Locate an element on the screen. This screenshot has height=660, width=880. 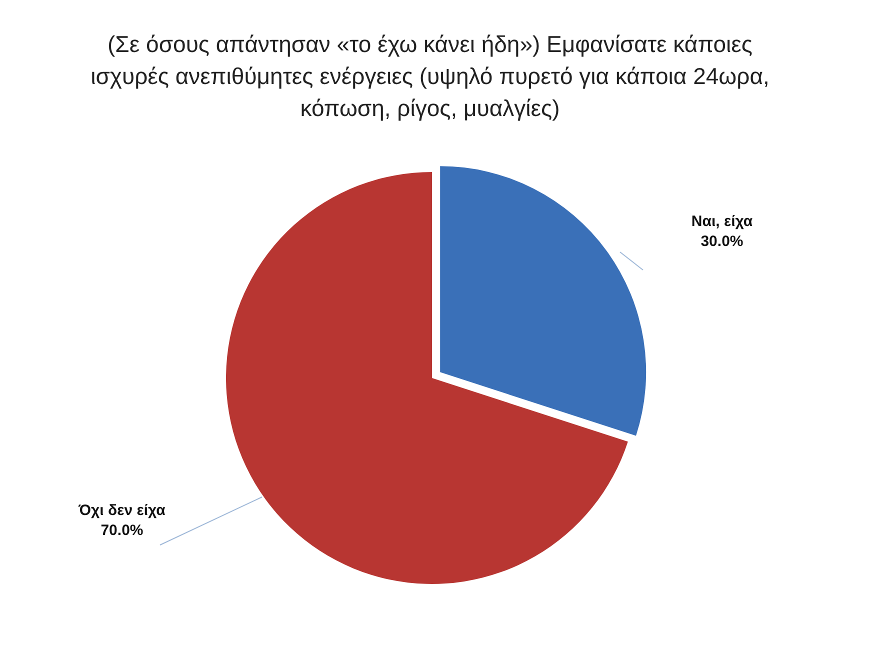
slice-label: Όχι δεν είχα is located at coordinates (122, 510).